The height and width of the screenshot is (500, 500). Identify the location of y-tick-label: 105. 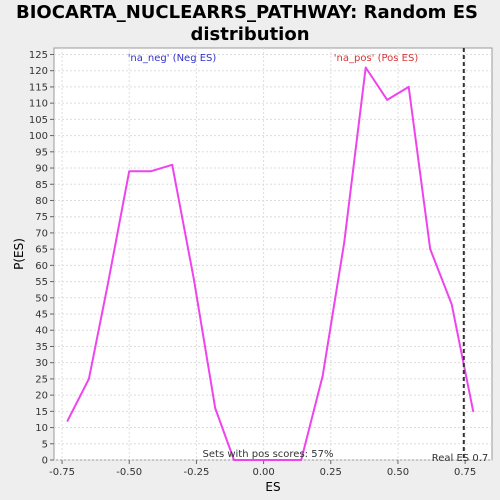
(38, 120).